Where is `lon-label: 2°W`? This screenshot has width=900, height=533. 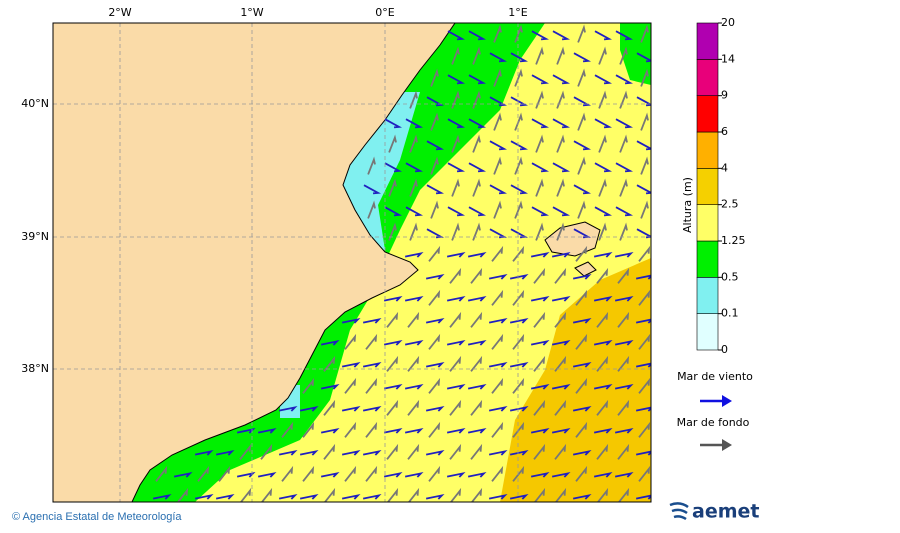 lon-label: 2°W is located at coordinates (119, 12).